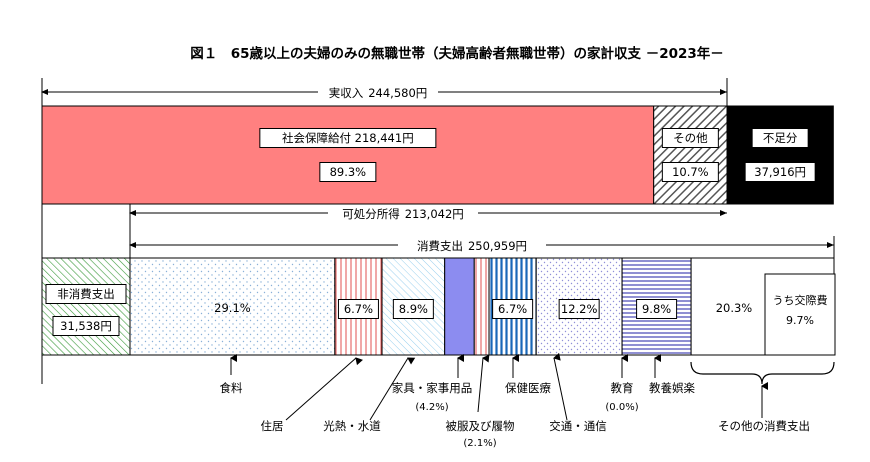 Image resolution: width=870 pixels, height=462 pixels. I want to click on income-segment-name: 社会保障給付 218,441円, so click(348, 138).